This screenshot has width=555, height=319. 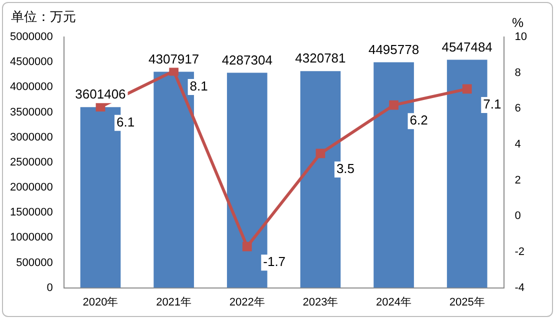 I want to click on y-tick-label: 1000000, so click(x=31, y=238).